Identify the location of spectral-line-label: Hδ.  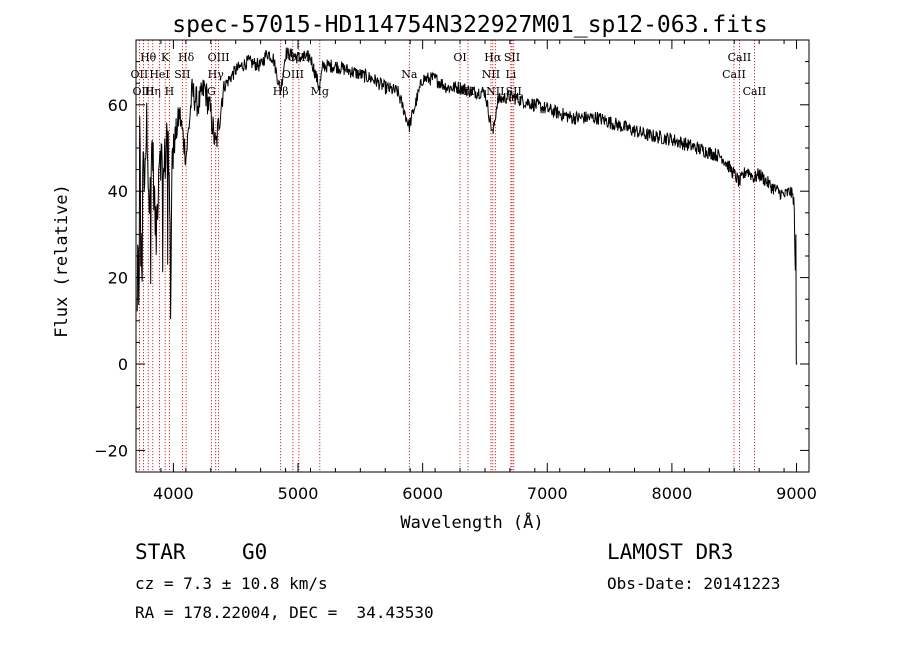
(186, 57).